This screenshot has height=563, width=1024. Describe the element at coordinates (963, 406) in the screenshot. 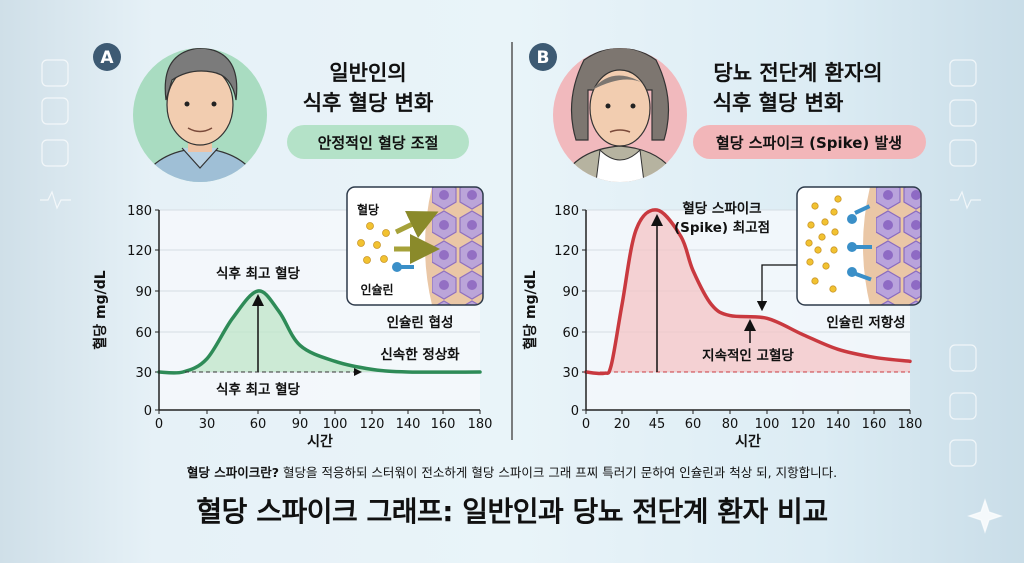

I see `stethoscope-icon` at that location.